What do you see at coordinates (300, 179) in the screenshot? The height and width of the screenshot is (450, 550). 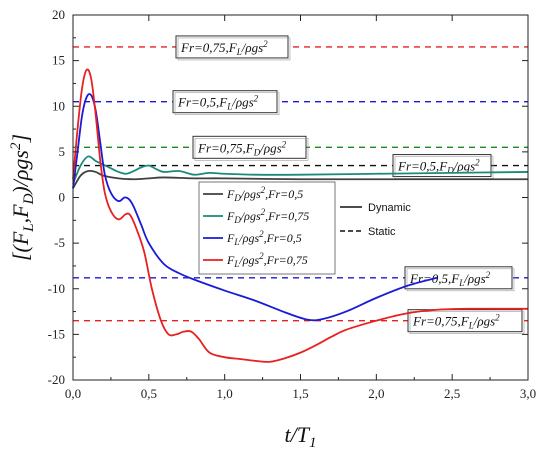 I see `series-line` at bounding box center [300, 179].